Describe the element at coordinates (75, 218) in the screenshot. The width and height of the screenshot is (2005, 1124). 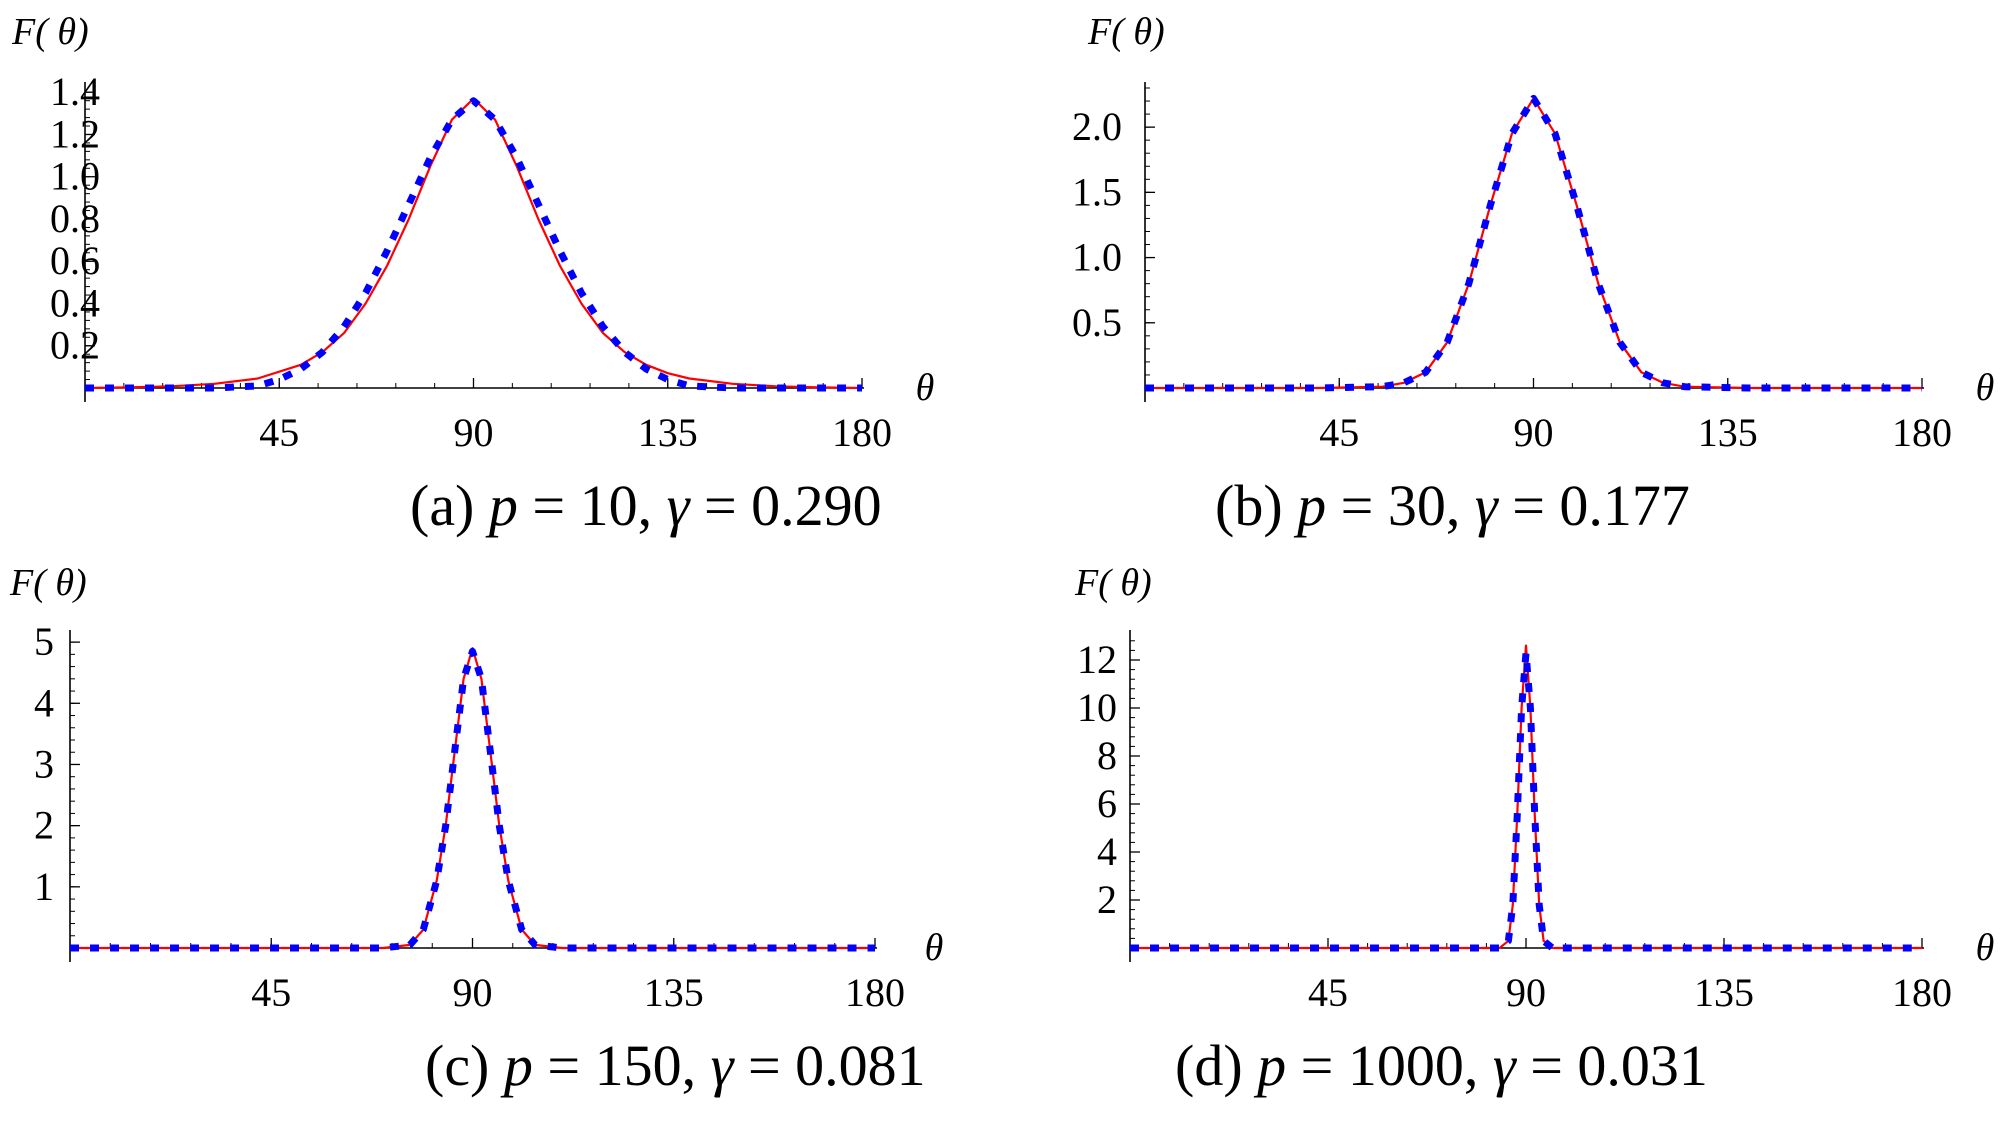
I see `y-tick-label: 0.8` at that location.